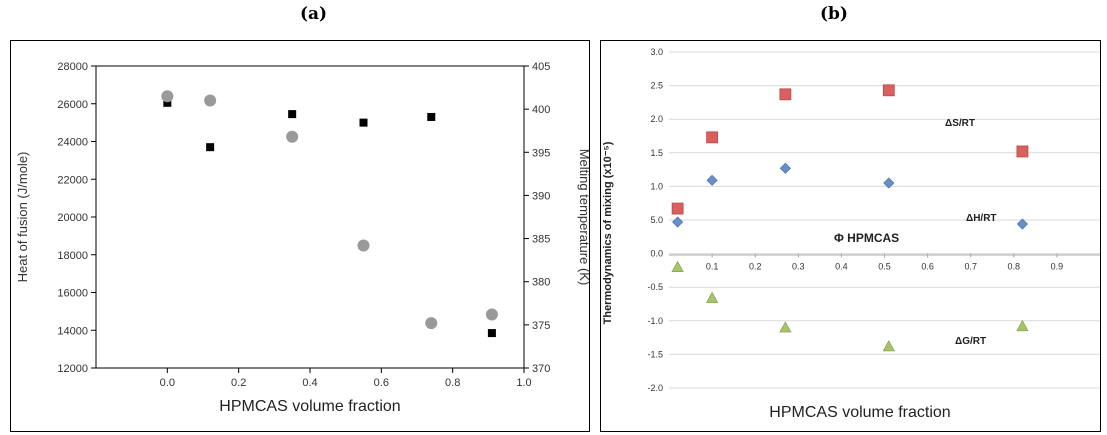  I want to click on chart-b-x-tick-label: 0.1, so click(712, 267).